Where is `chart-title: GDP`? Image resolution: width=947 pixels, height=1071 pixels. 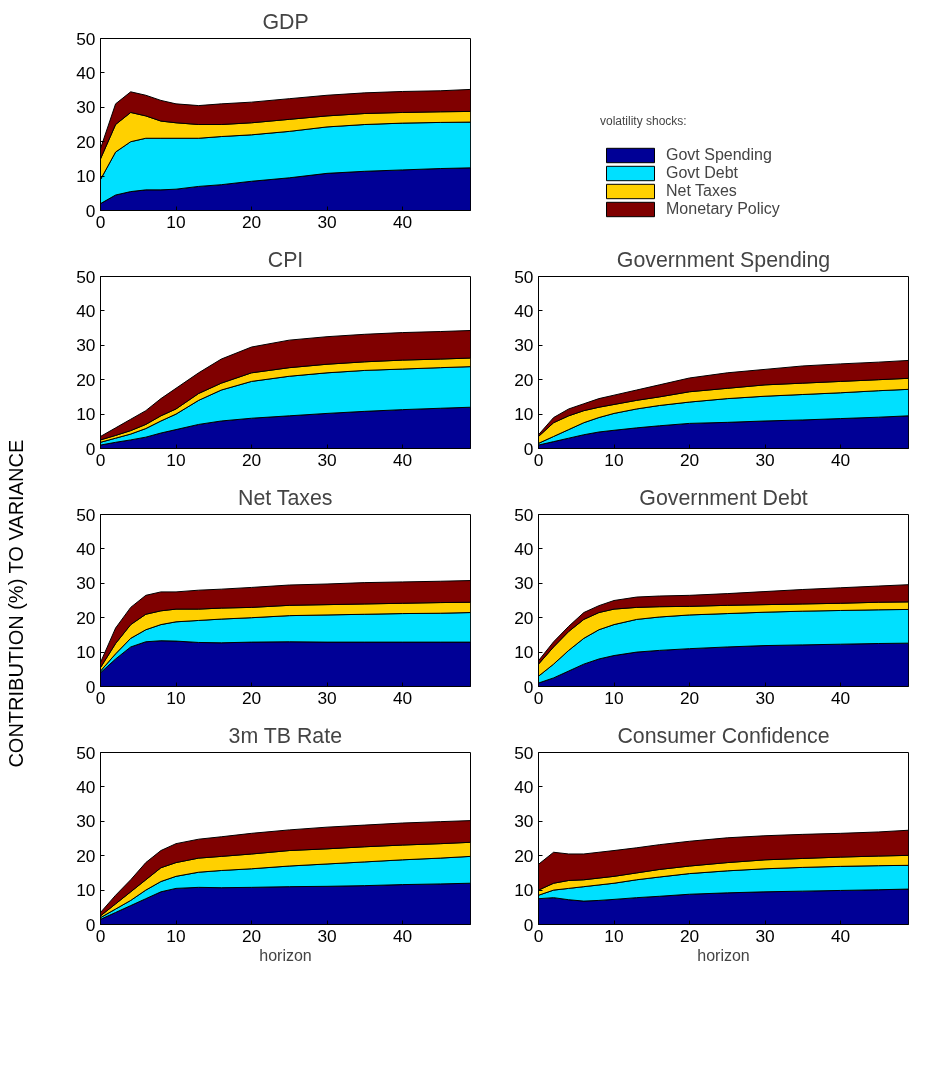
chart-title: GDP is located at coordinates (285, 21).